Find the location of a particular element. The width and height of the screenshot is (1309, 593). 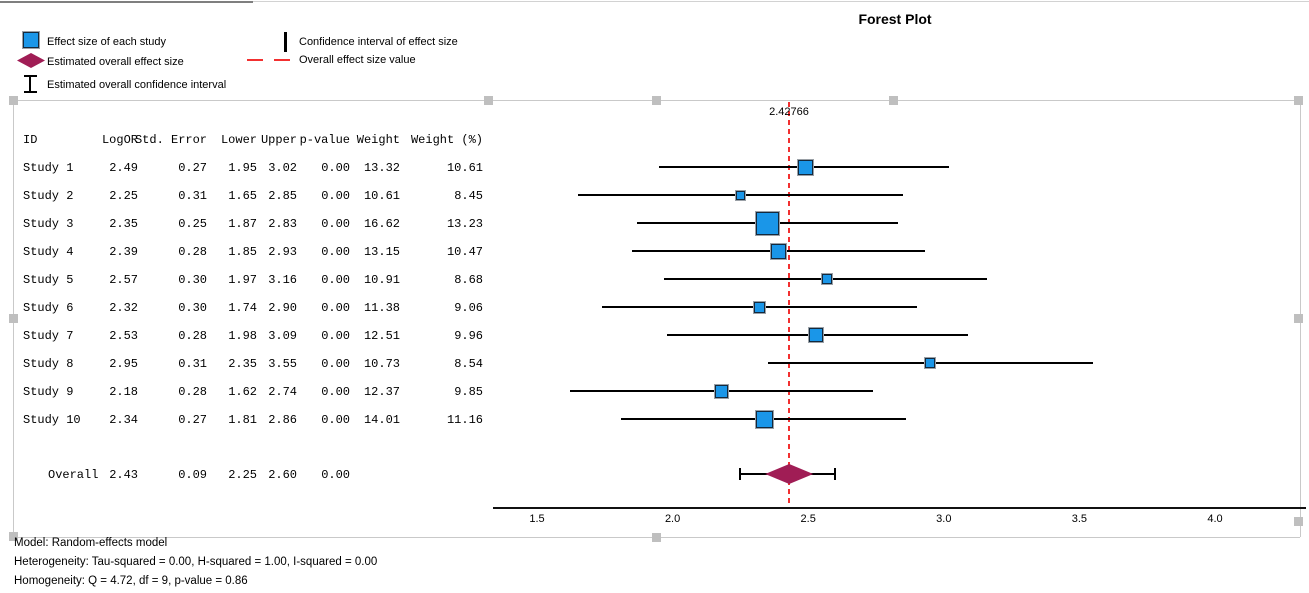

ci-vertical-line-icon is located at coordinates (285, 42).